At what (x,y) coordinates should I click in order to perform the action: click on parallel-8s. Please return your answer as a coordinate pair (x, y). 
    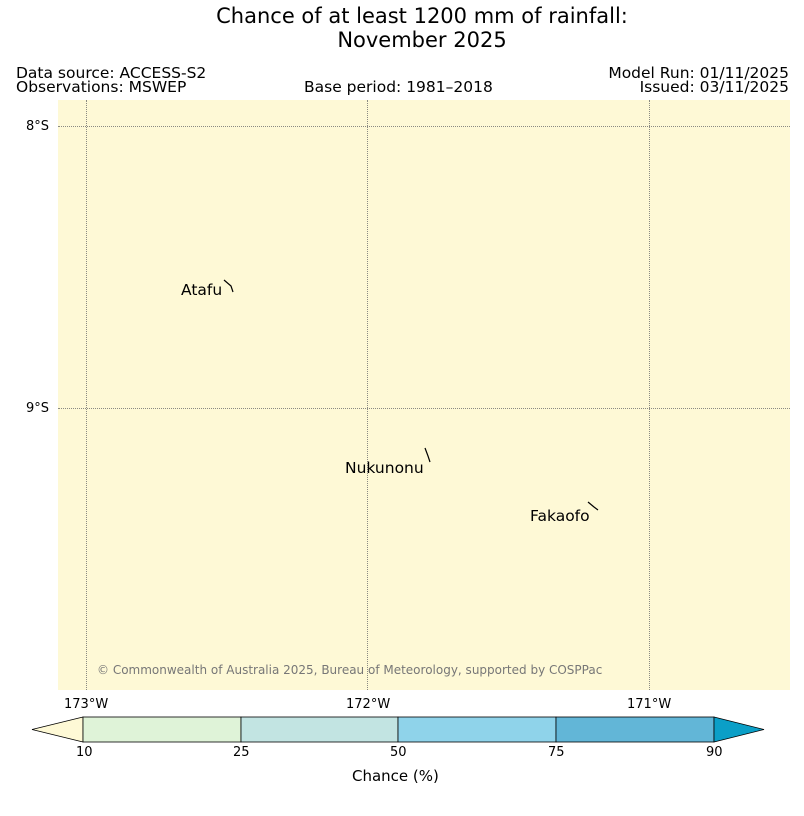
    Looking at the image, I should click on (424, 126).